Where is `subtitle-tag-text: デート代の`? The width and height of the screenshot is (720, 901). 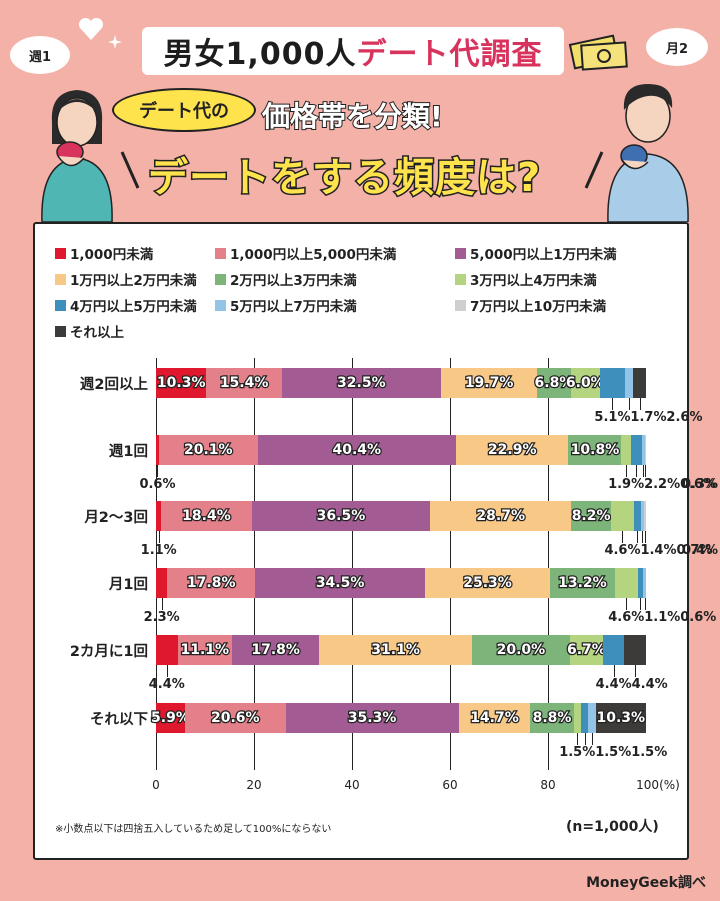 subtitle-tag-text: デート代の is located at coordinates (184, 111).